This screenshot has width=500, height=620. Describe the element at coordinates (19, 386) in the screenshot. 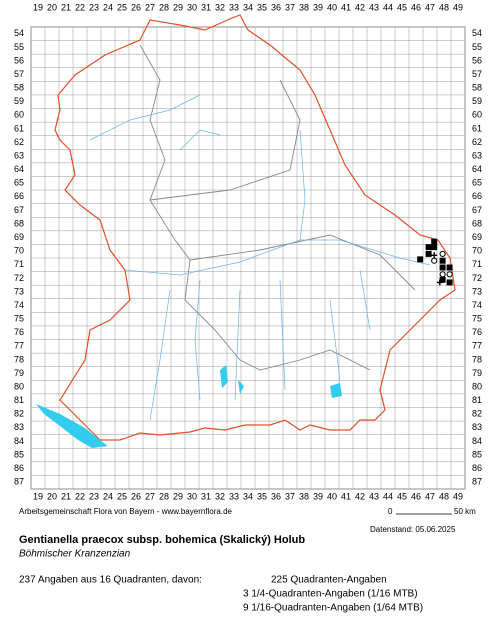

I see `row-label: 80` at that location.